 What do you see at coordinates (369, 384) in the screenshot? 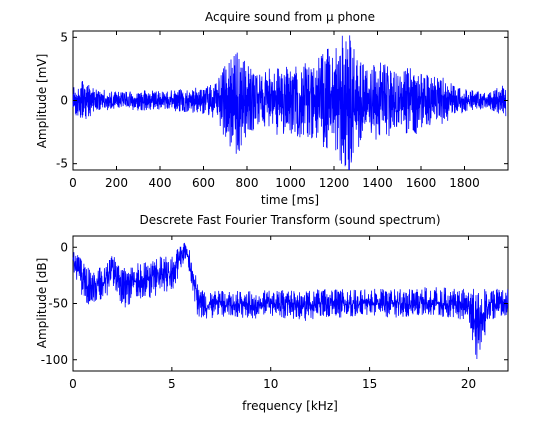
I see `spectrum-x-tick-label: 15` at bounding box center [369, 384].